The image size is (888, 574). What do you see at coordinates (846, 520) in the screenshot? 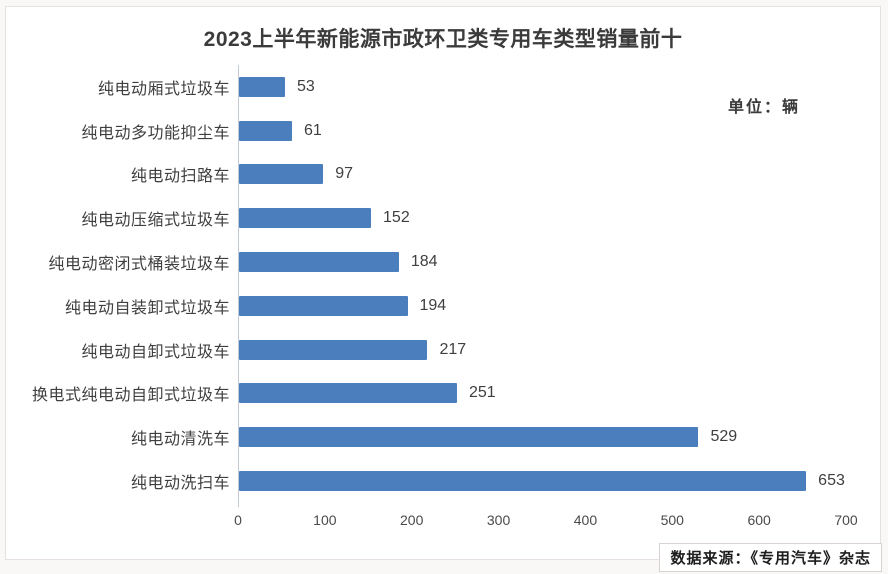
I see `x-tick-label: 700` at bounding box center [846, 520].